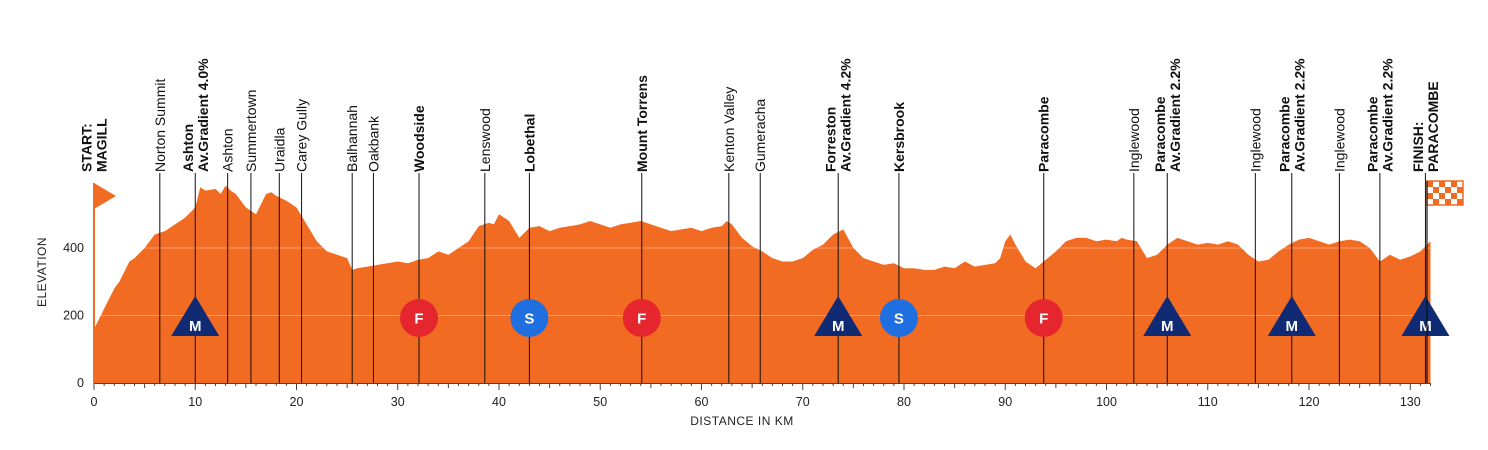 This screenshot has width=1488, height=450. What do you see at coordinates (87, 147) in the screenshot?
I see `waypoint-label-line: START:` at bounding box center [87, 147].